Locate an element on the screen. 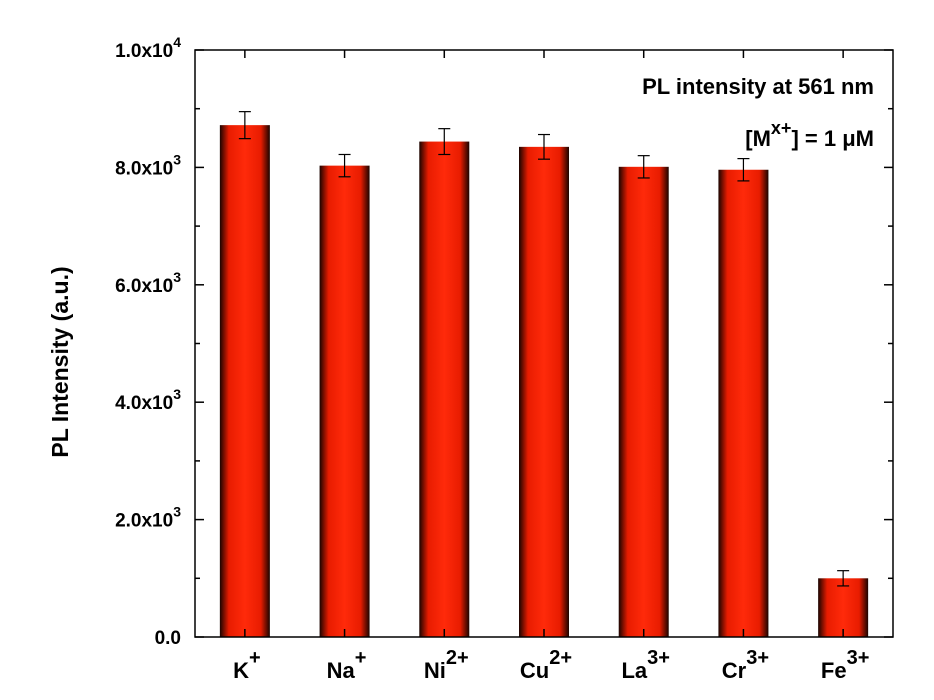 This screenshot has width=934, height=700. y-axis-title: PL Intensity (a.u.) is located at coordinates (60, 361).